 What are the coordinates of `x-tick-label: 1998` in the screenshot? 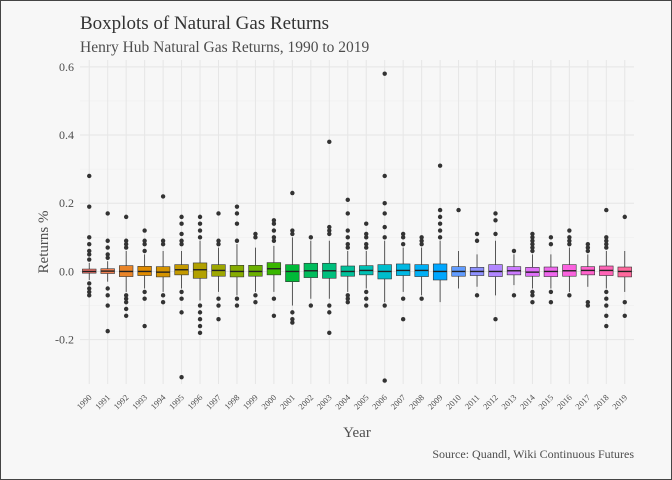 It's located at (231, 401).